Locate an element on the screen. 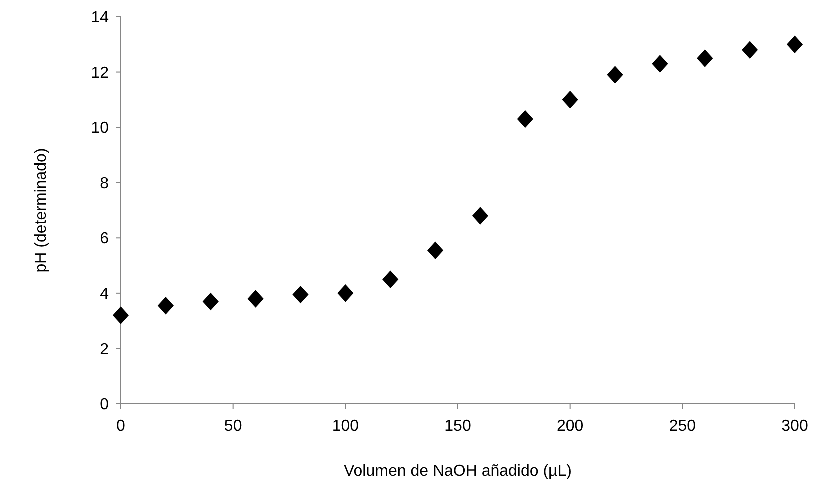  x-tick-label: 50 is located at coordinates (233, 426).